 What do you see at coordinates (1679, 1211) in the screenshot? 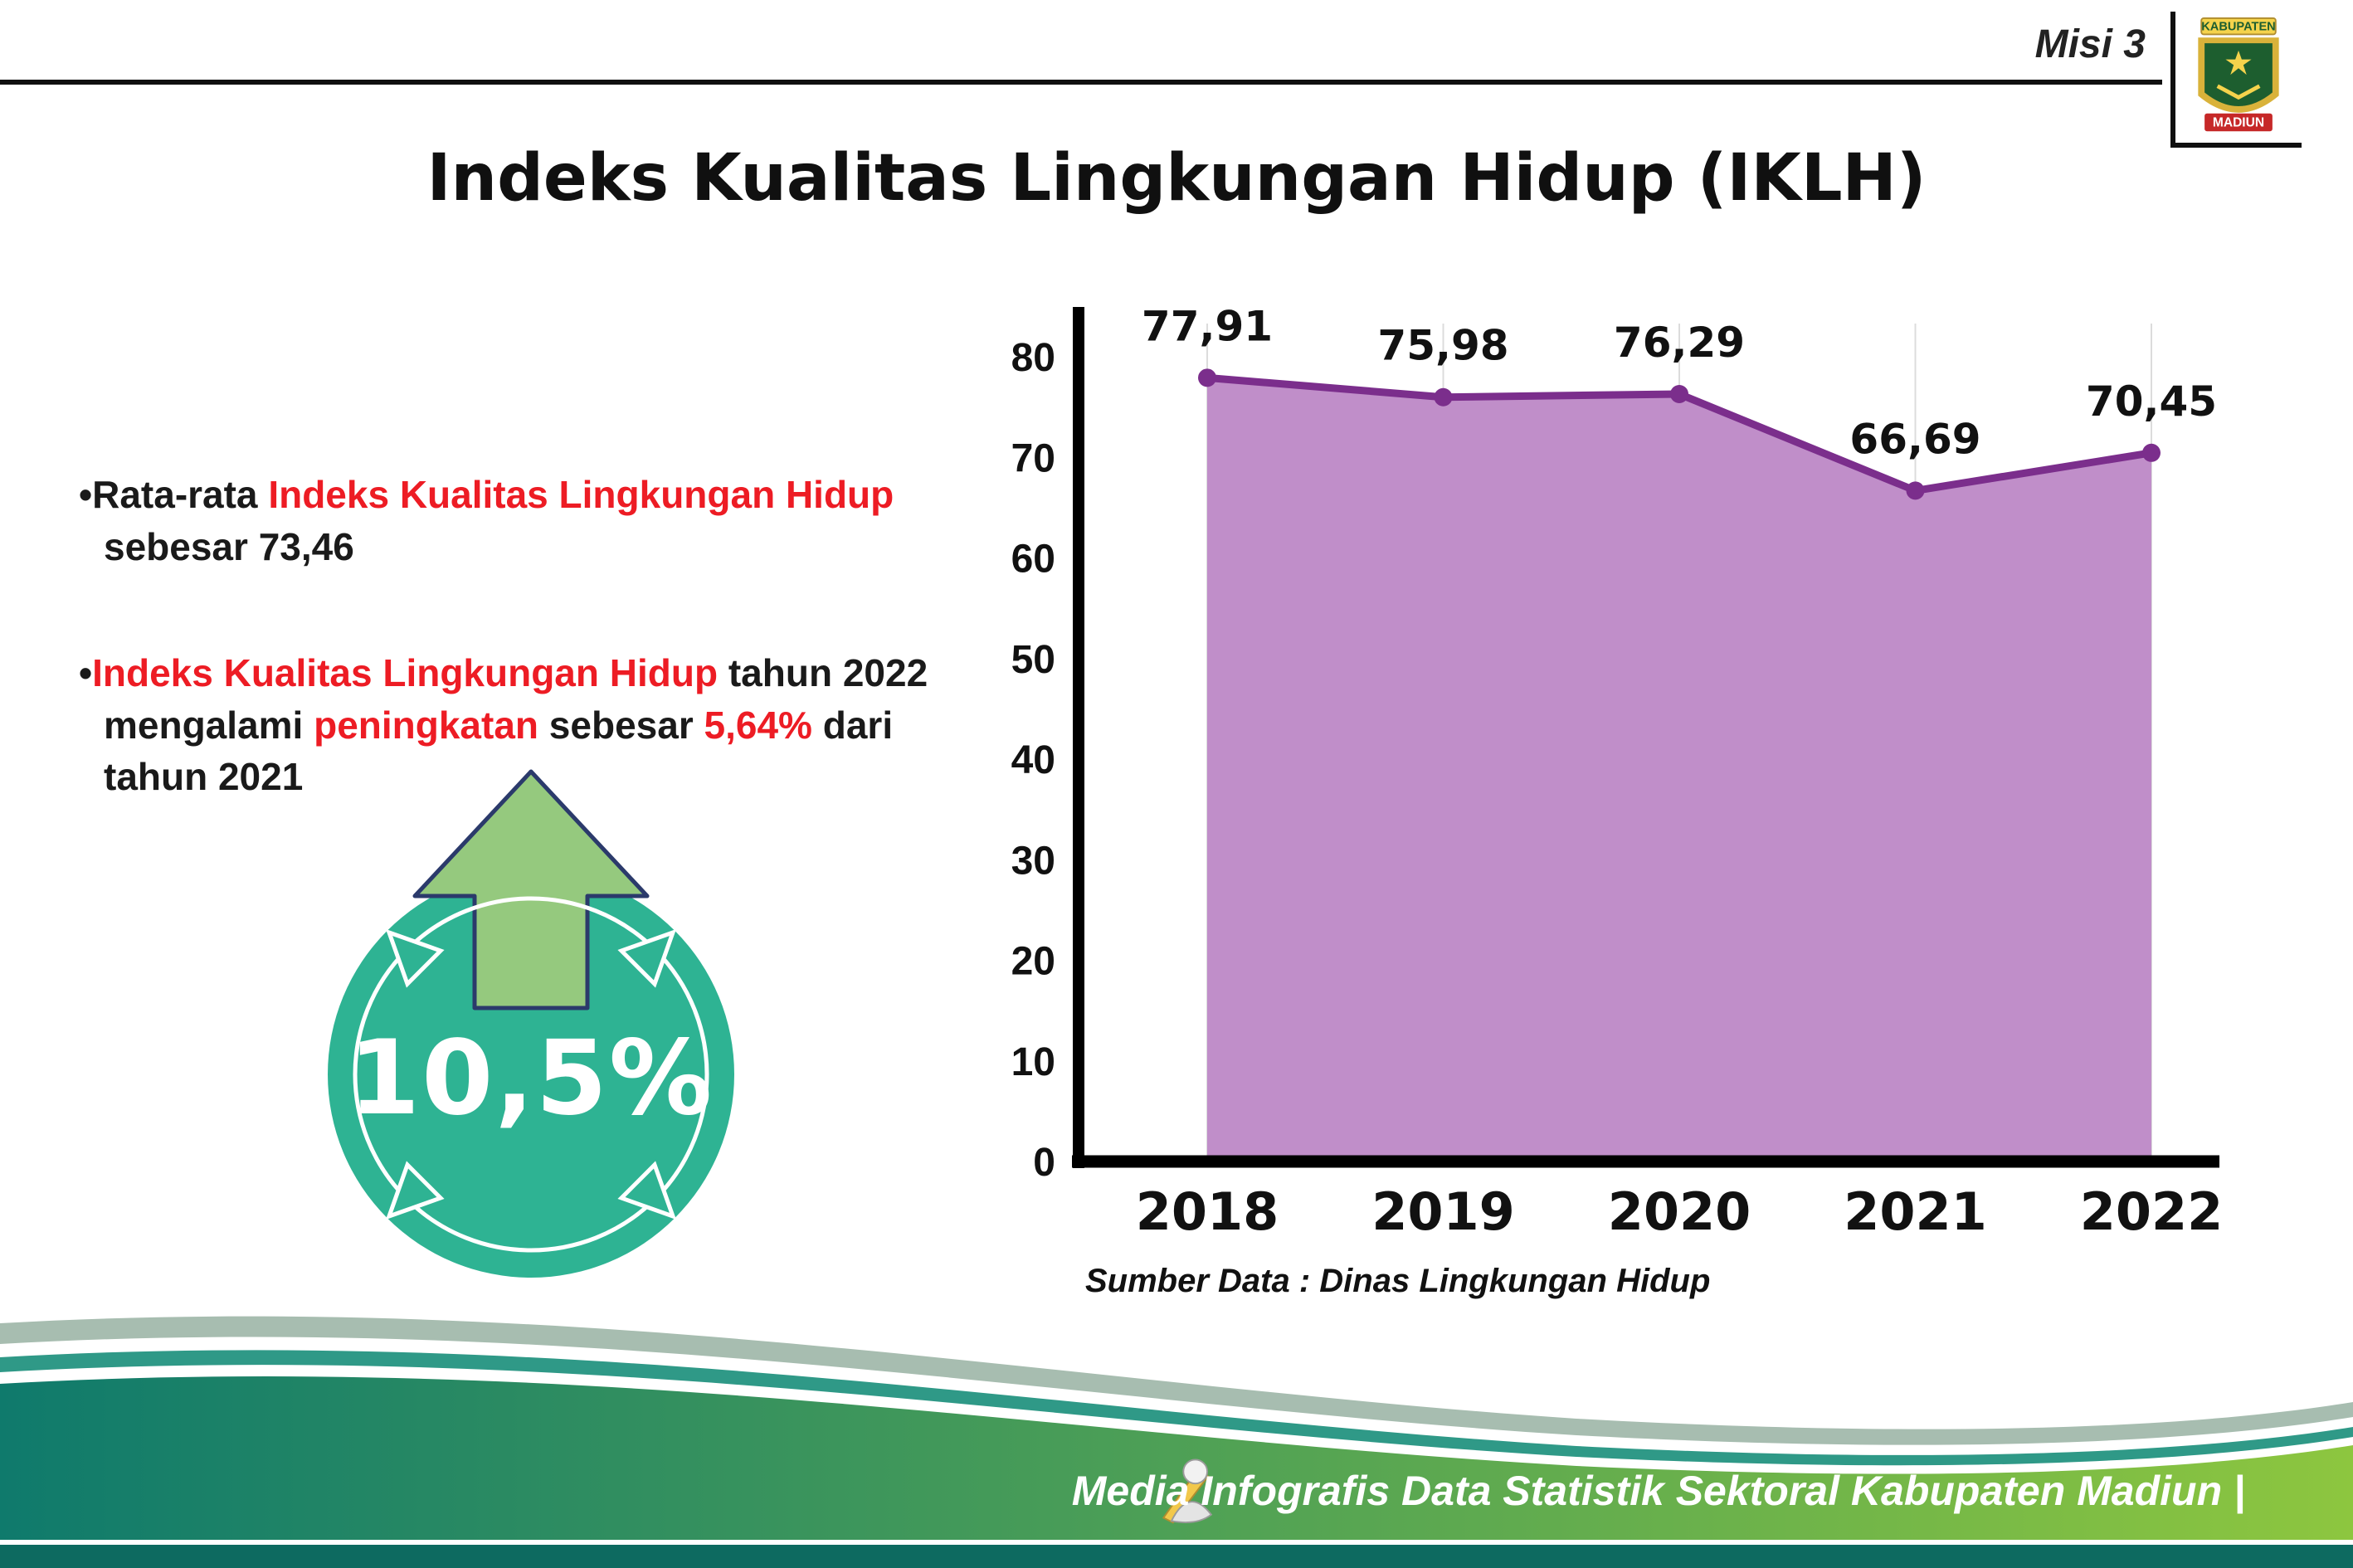
I see `x-category-label: 2020` at bounding box center [1679, 1211].